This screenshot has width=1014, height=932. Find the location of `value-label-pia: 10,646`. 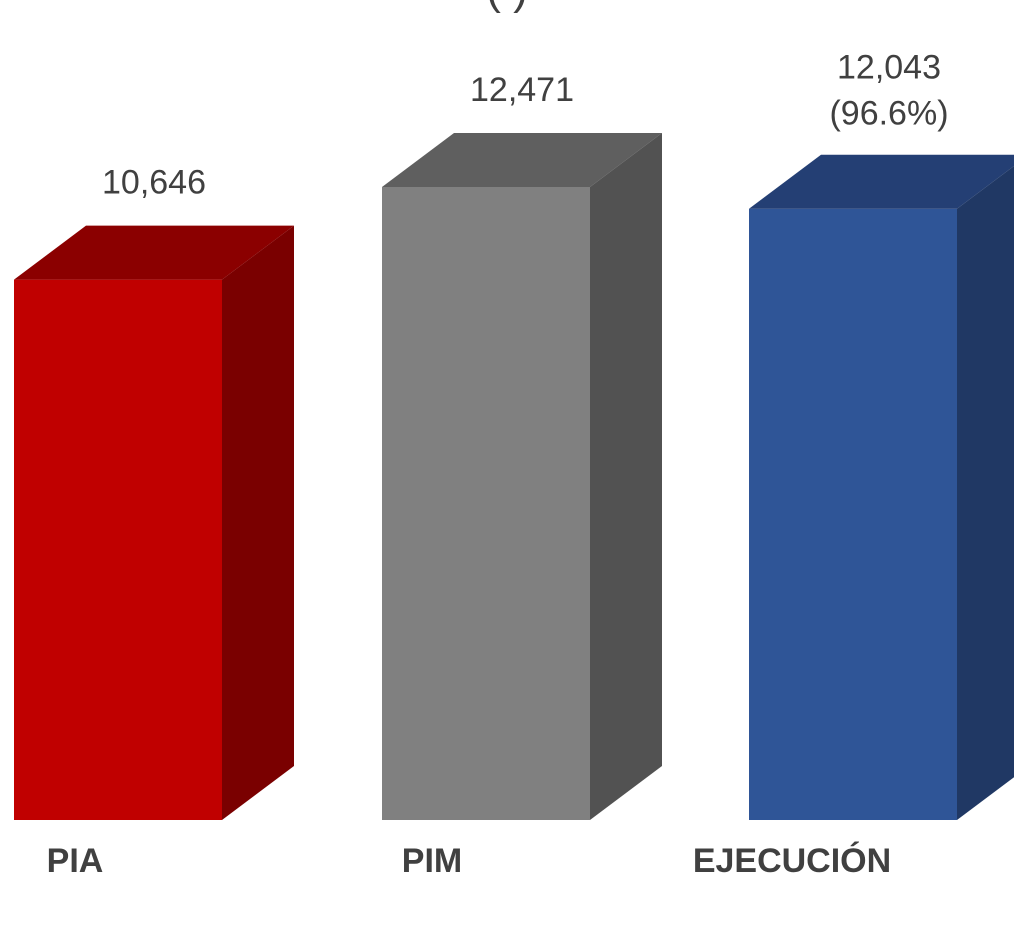

value-label-pia: 10,646 is located at coordinates (154, 183).